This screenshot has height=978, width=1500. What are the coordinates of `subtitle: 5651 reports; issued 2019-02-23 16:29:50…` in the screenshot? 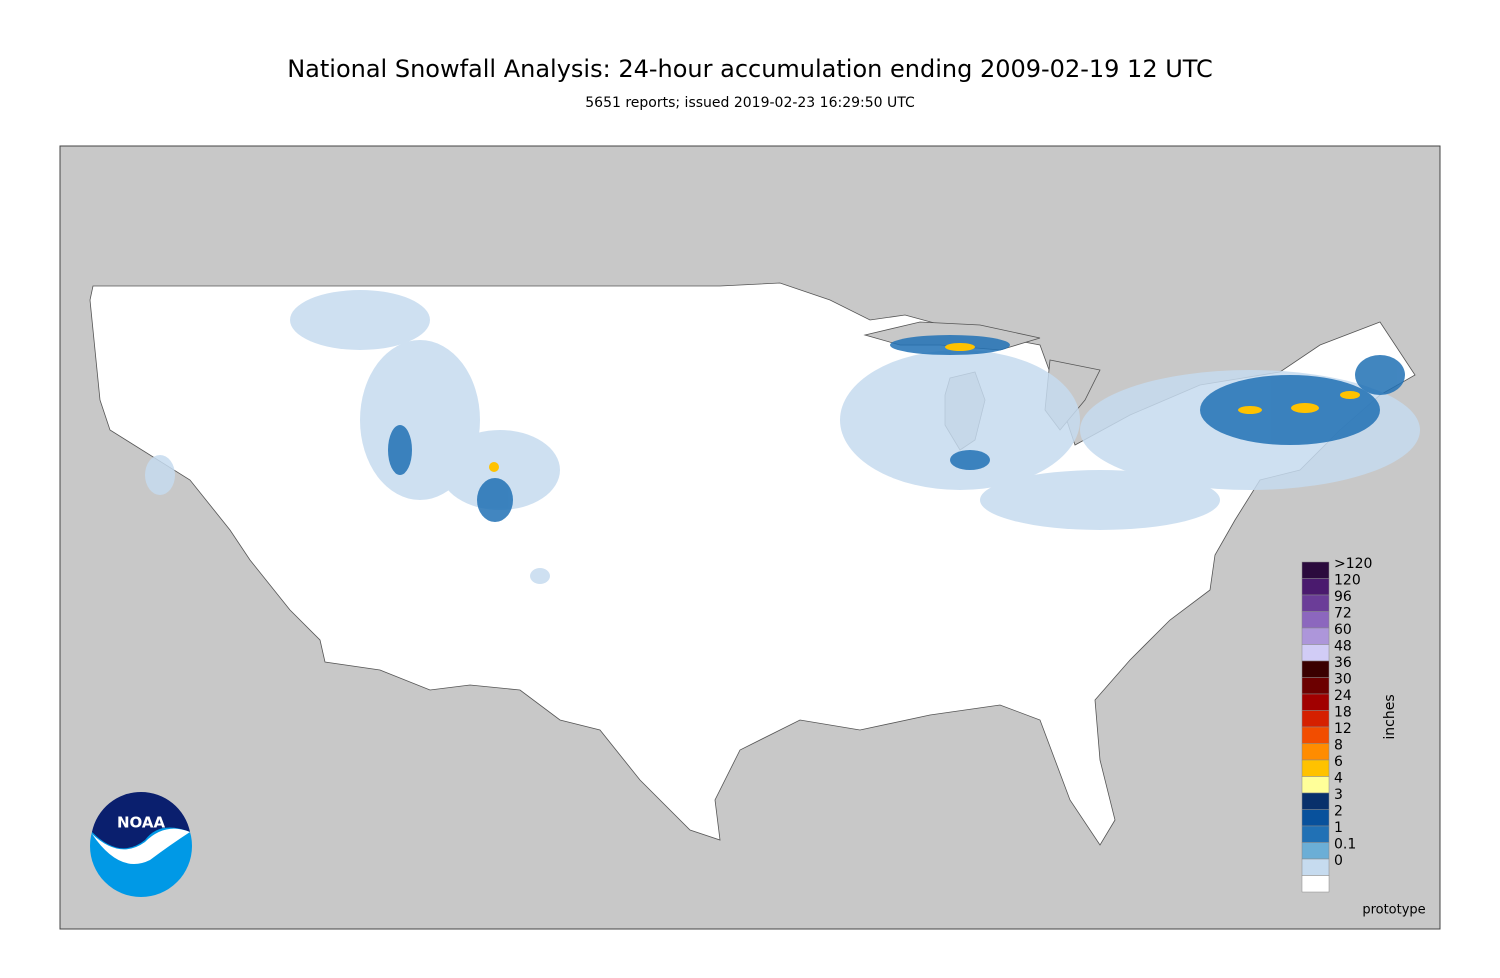 It's located at (750, 103).